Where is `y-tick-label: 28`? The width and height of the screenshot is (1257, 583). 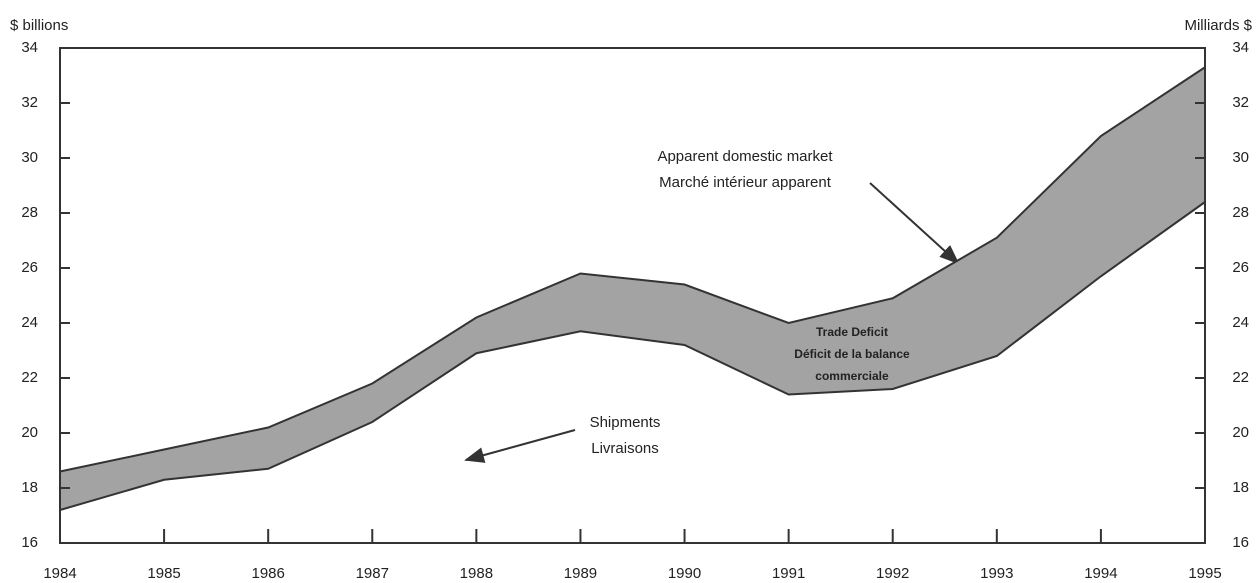
y-tick-label: 28 is located at coordinates (29, 212).